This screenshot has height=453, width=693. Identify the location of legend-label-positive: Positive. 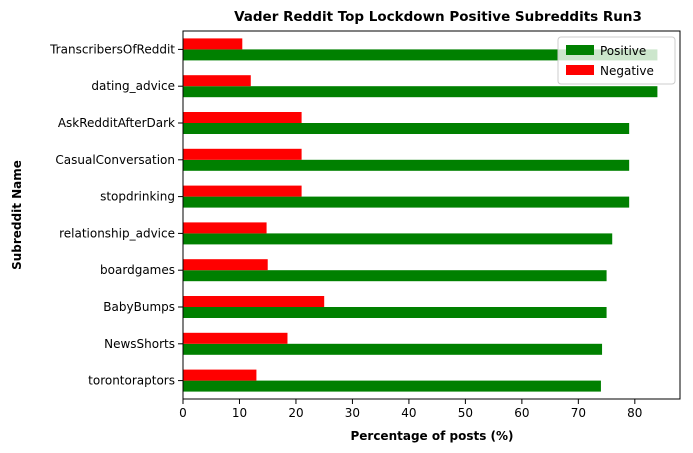
(623, 51).